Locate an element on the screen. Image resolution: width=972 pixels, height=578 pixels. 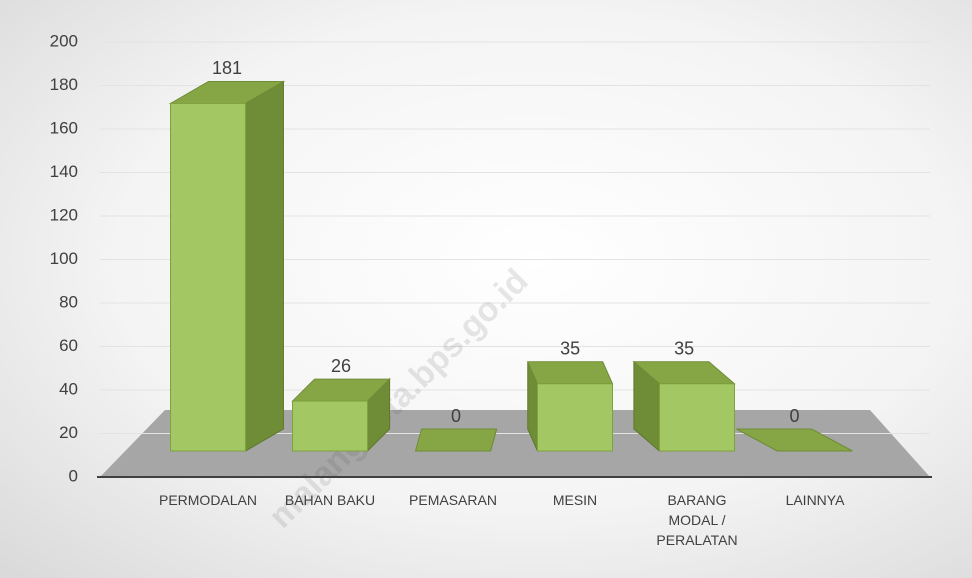
x-tick-label: BAHAN BAKU is located at coordinates (330, 500).